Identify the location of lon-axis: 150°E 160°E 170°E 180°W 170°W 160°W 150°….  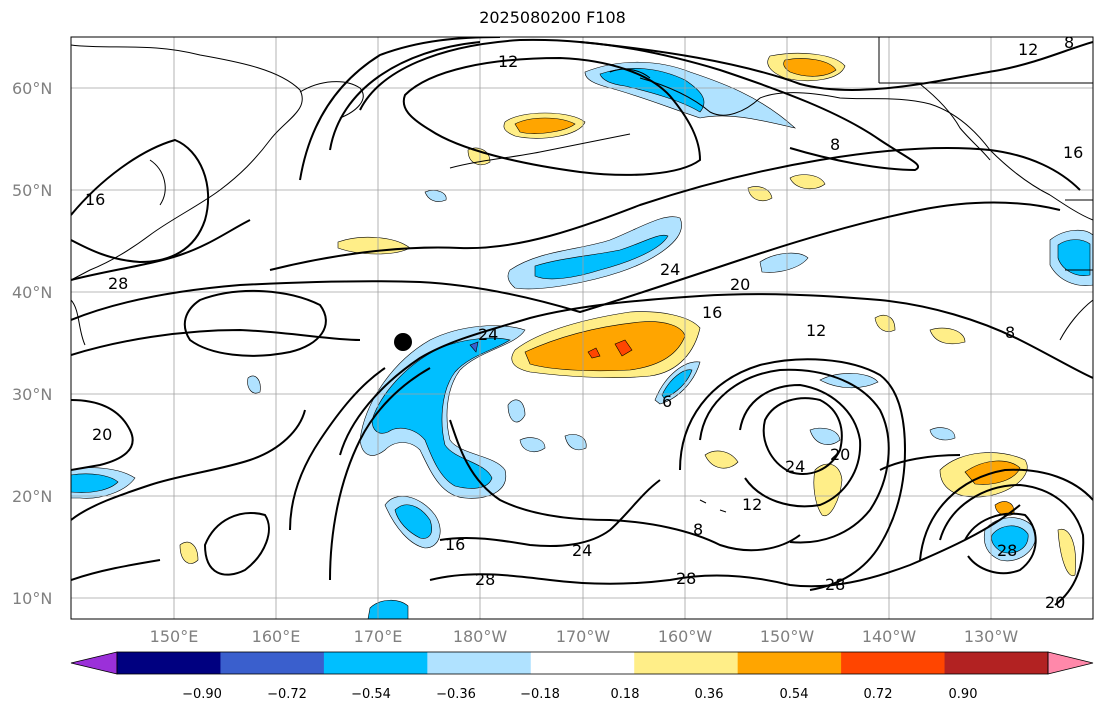
(584, 636).